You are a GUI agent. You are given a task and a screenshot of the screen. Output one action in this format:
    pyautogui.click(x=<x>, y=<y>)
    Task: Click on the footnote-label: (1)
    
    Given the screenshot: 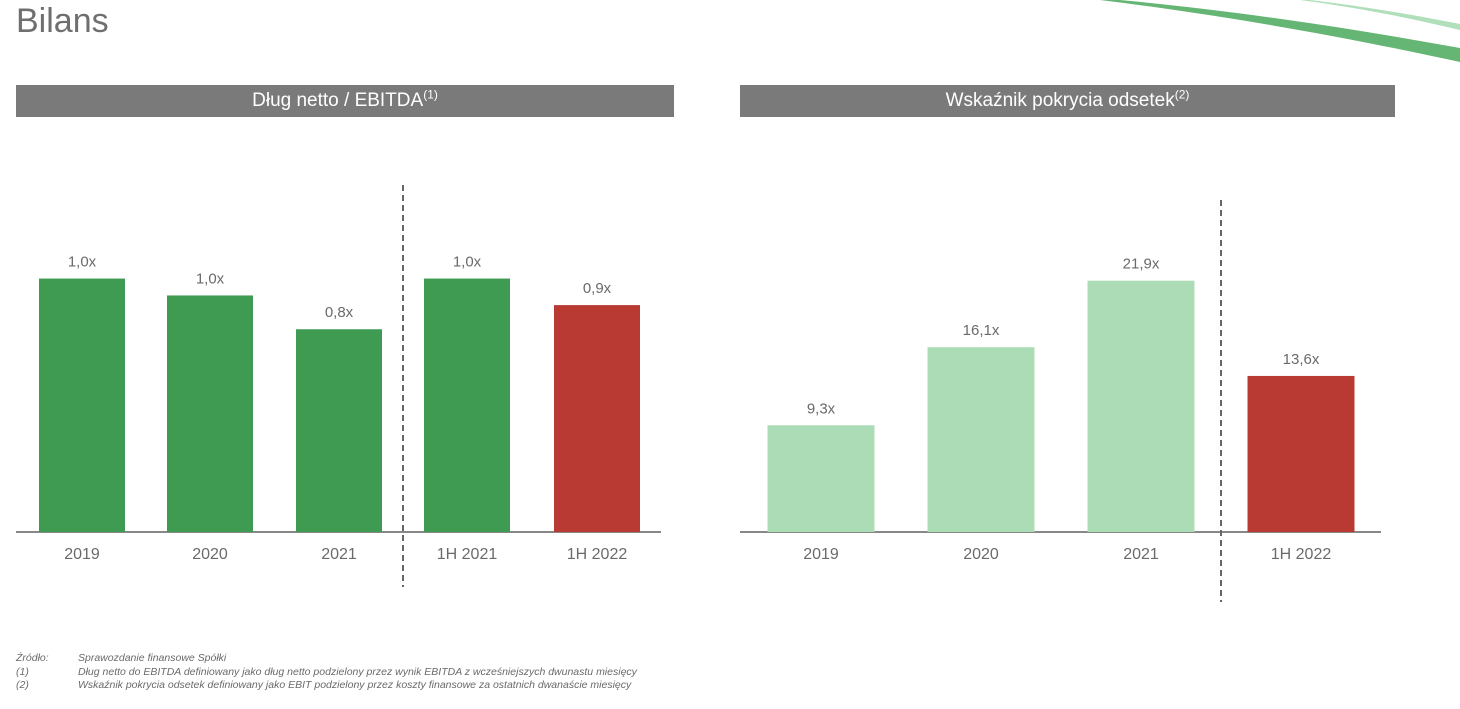 What is the action you would take?
    pyautogui.click(x=22, y=671)
    